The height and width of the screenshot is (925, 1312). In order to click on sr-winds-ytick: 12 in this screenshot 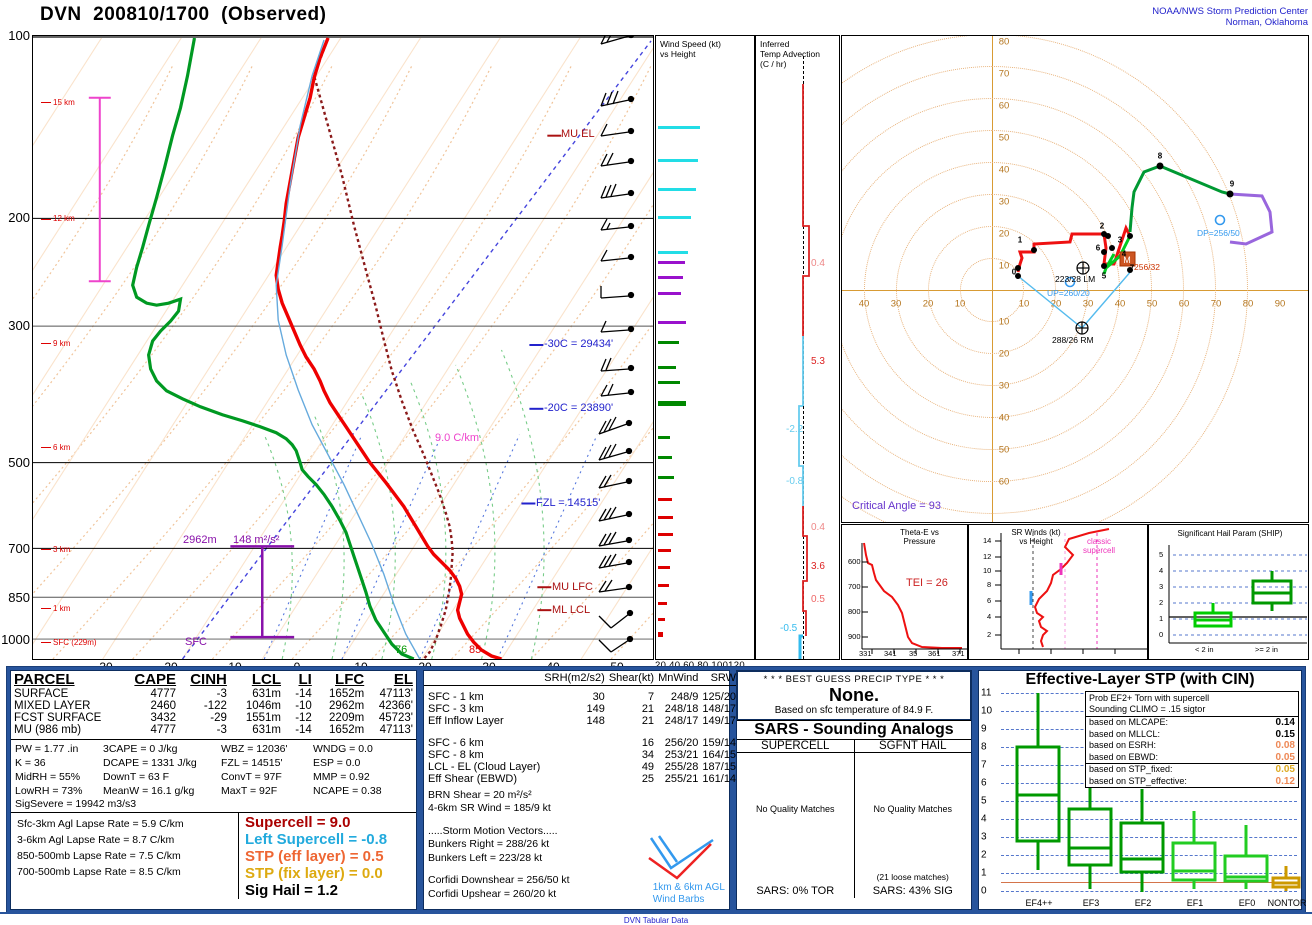, I will do `click(987, 556)`.